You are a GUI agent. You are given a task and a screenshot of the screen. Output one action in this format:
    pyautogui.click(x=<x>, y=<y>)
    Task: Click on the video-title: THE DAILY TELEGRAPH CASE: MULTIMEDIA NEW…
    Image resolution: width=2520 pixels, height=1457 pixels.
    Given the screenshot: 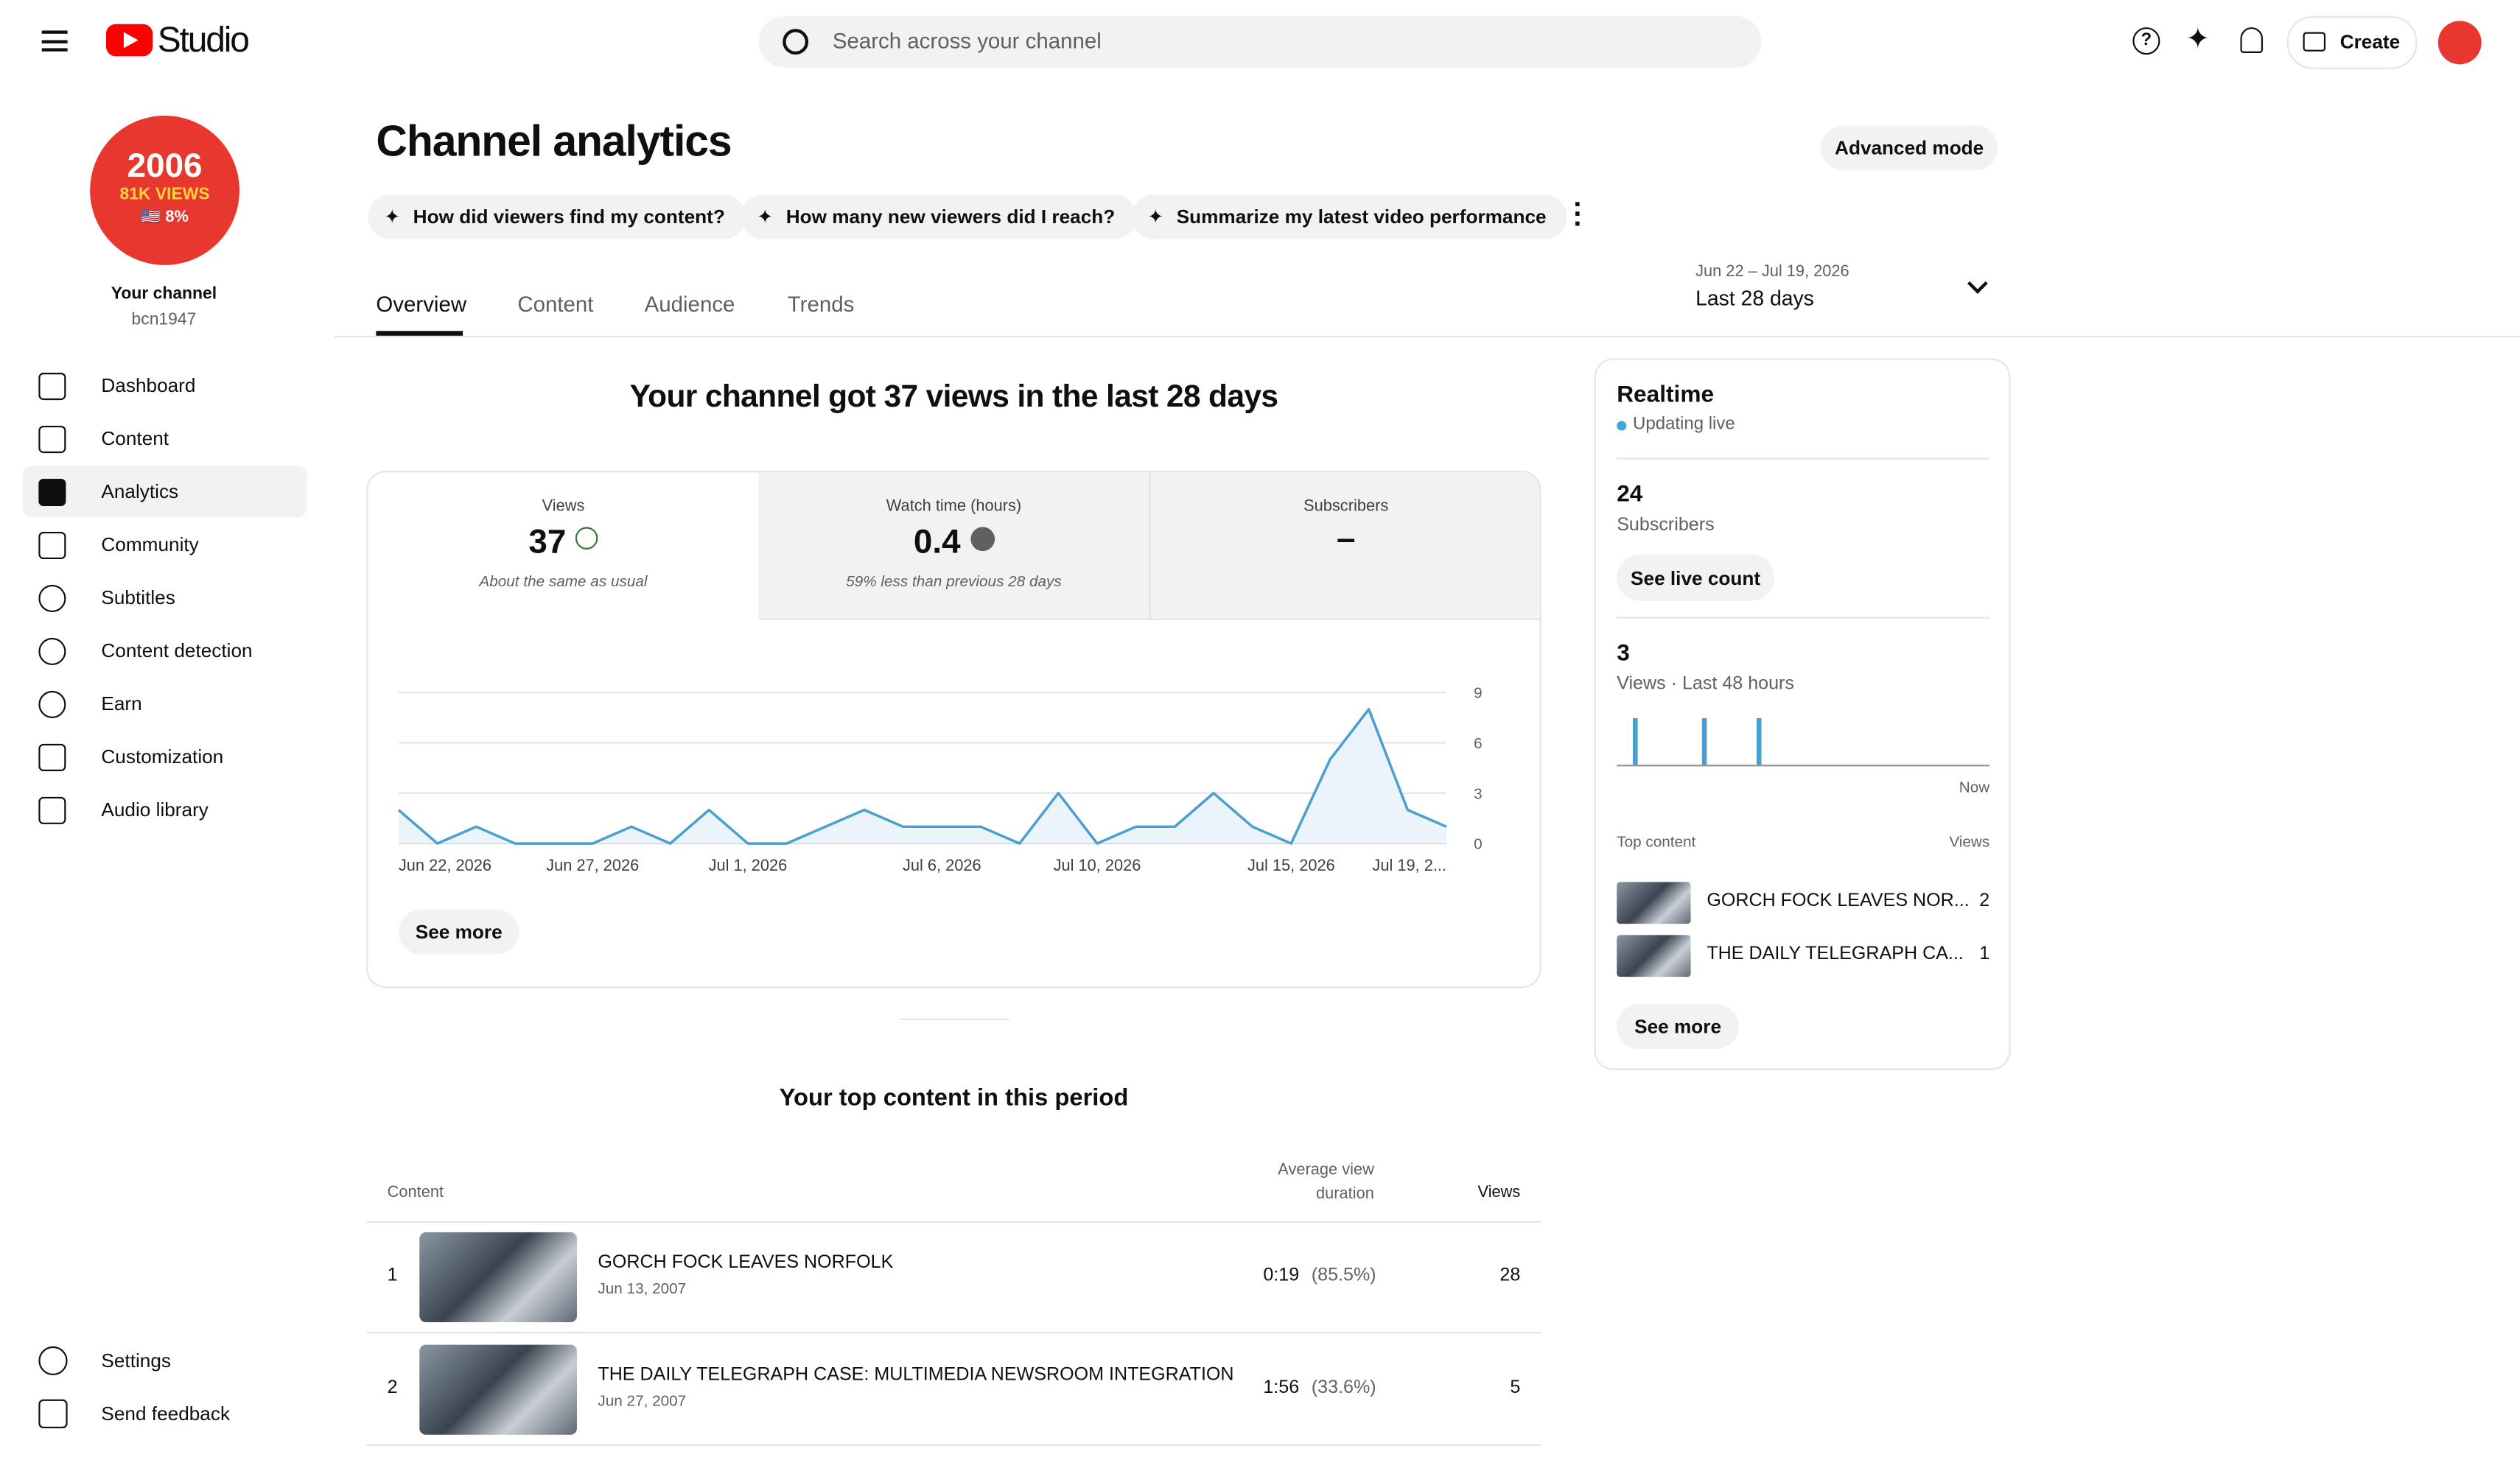 What is the action you would take?
    pyautogui.click(x=916, y=1375)
    